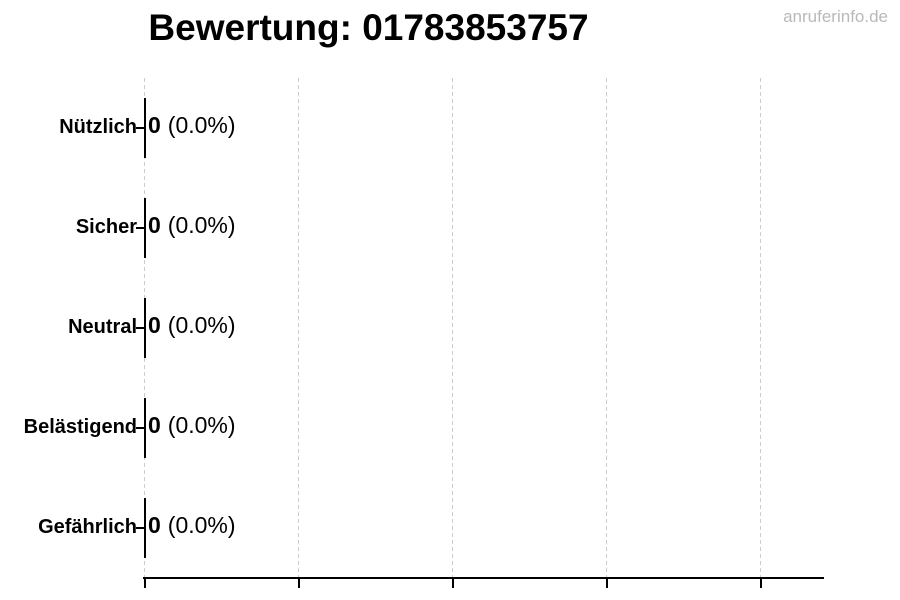 This screenshot has height=600, width=900. What do you see at coordinates (87, 527) in the screenshot?
I see `category-label: Gefährlich` at bounding box center [87, 527].